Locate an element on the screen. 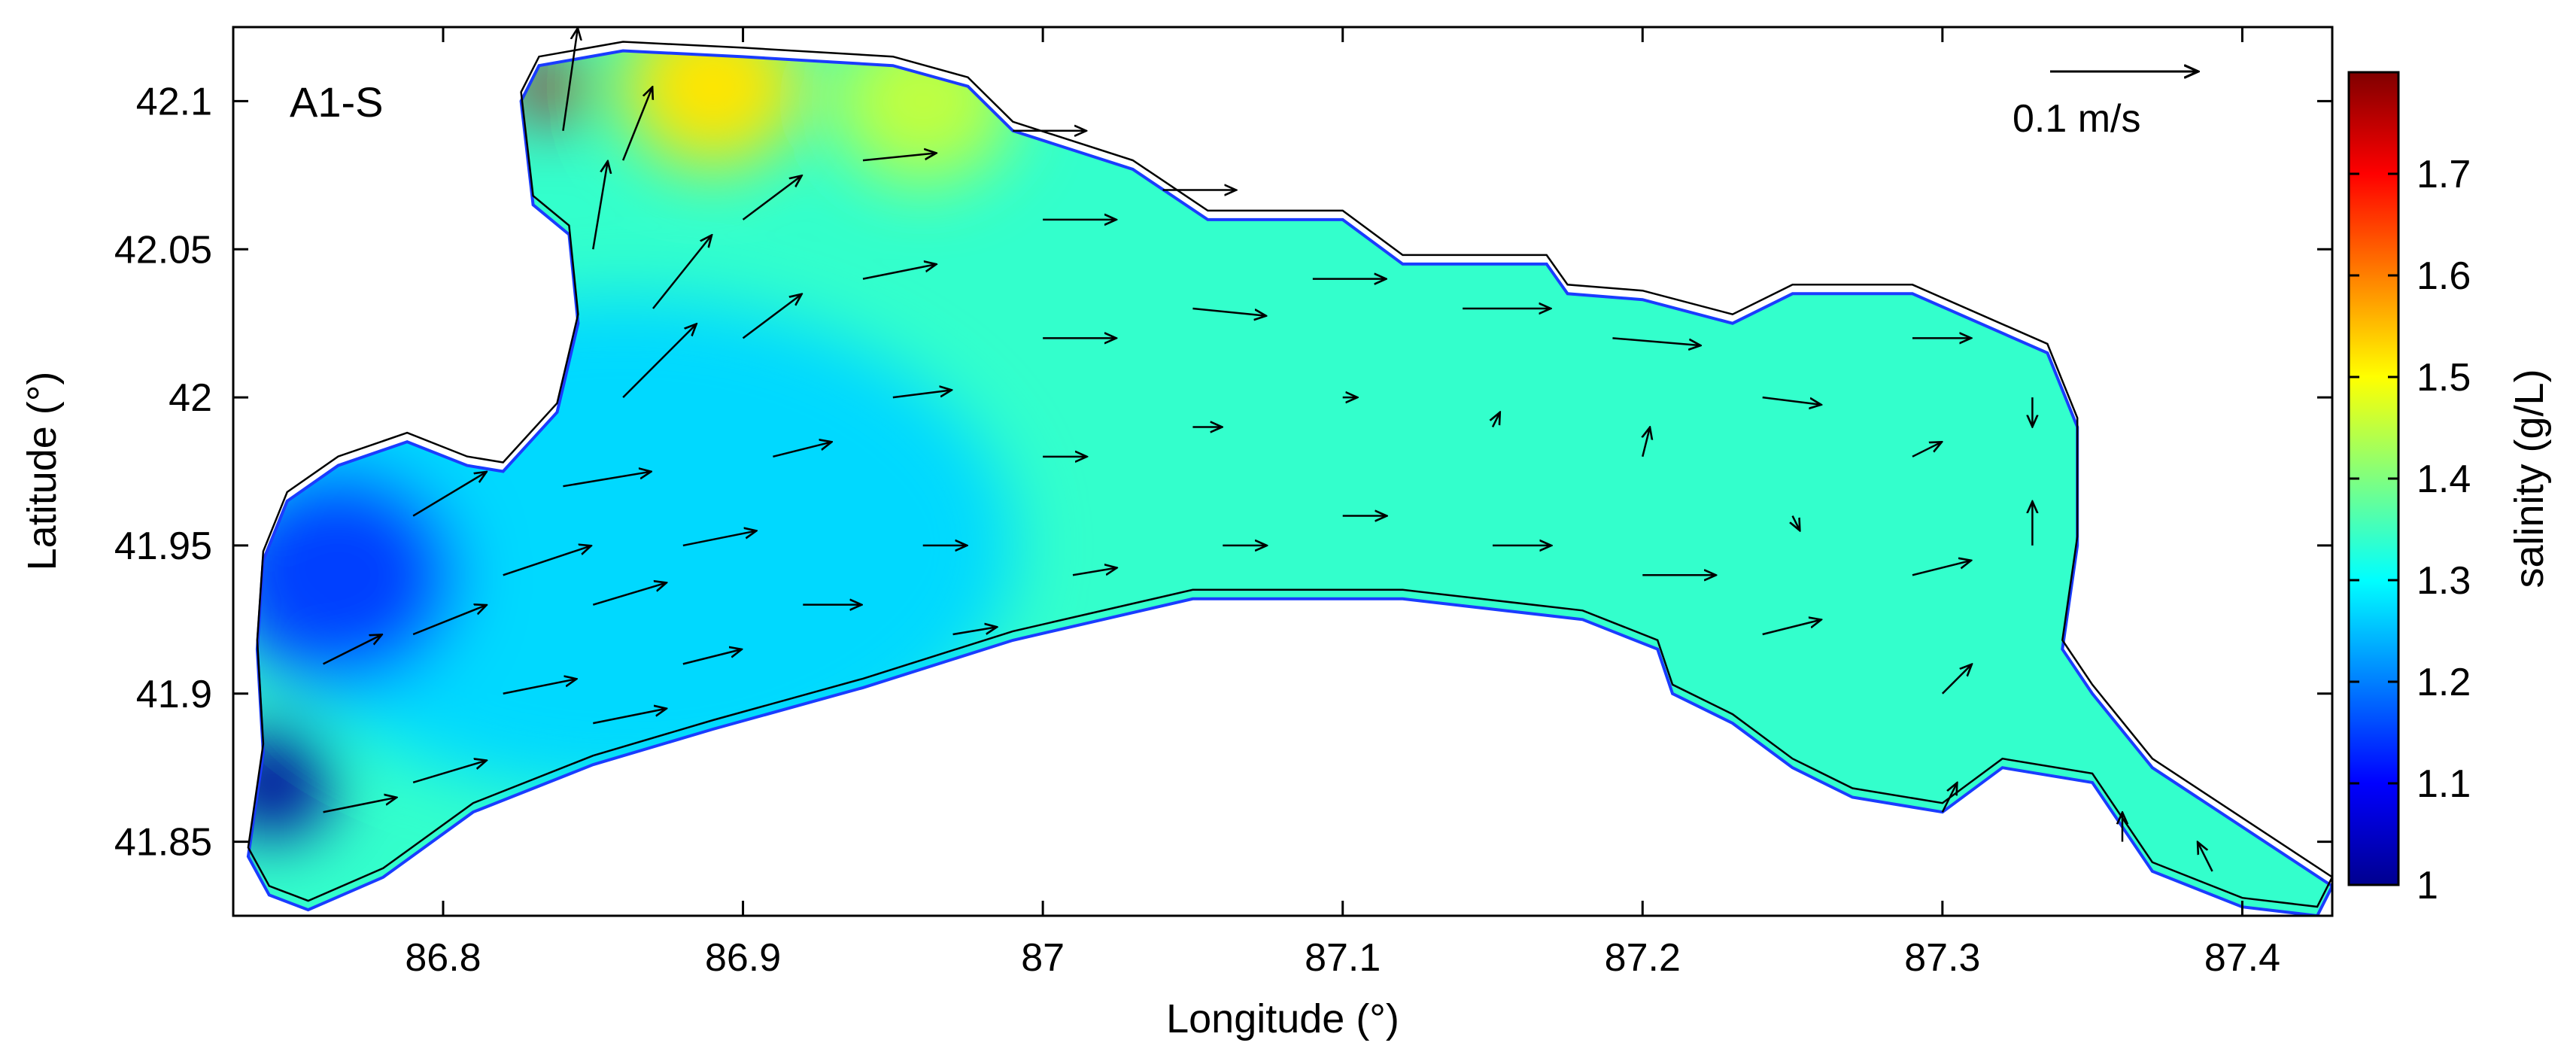  reference-vector: 0.1 m/s is located at coordinates (2105, 106).